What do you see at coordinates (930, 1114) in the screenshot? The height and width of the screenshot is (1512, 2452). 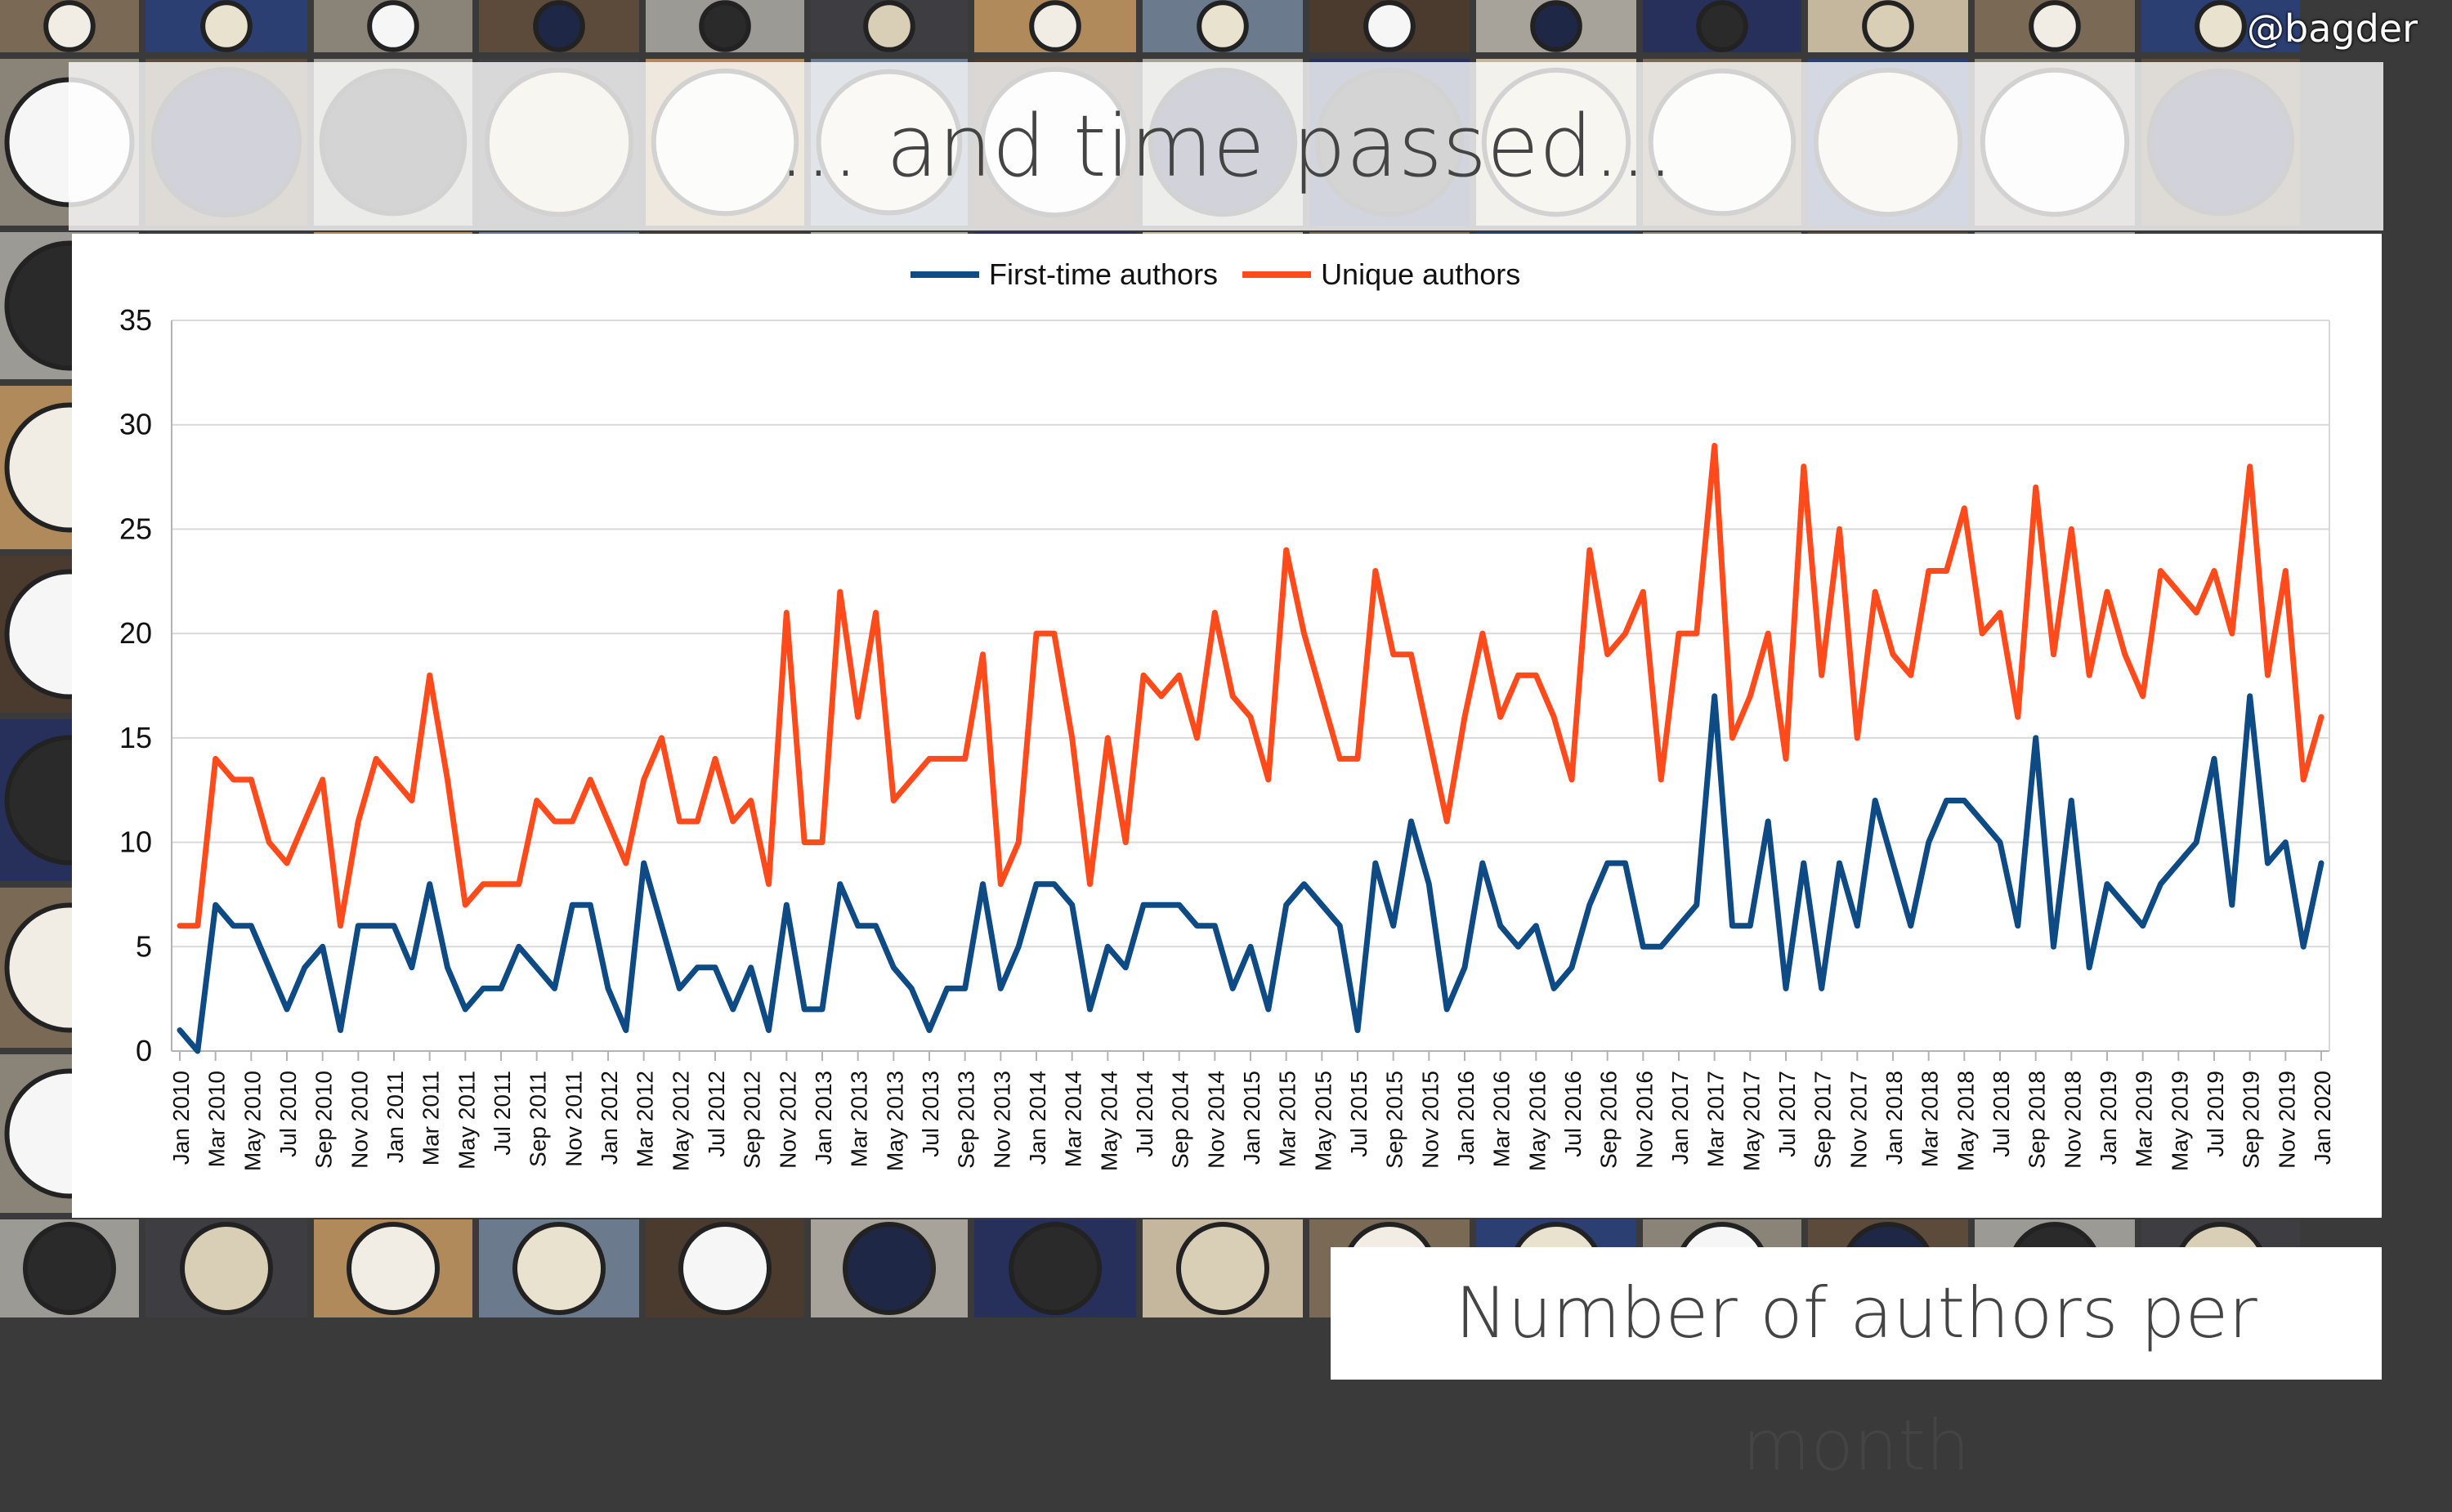 I see `x-tick-label: Jul 2013` at bounding box center [930, 1114].